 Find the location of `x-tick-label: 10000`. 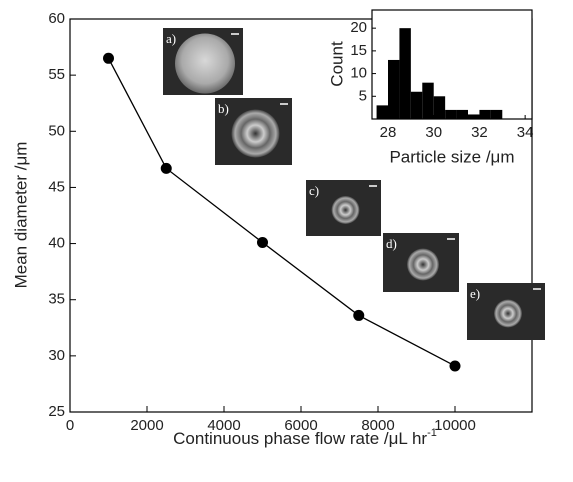

x-tick-label: 10000 is located at coordinates (455, 425).